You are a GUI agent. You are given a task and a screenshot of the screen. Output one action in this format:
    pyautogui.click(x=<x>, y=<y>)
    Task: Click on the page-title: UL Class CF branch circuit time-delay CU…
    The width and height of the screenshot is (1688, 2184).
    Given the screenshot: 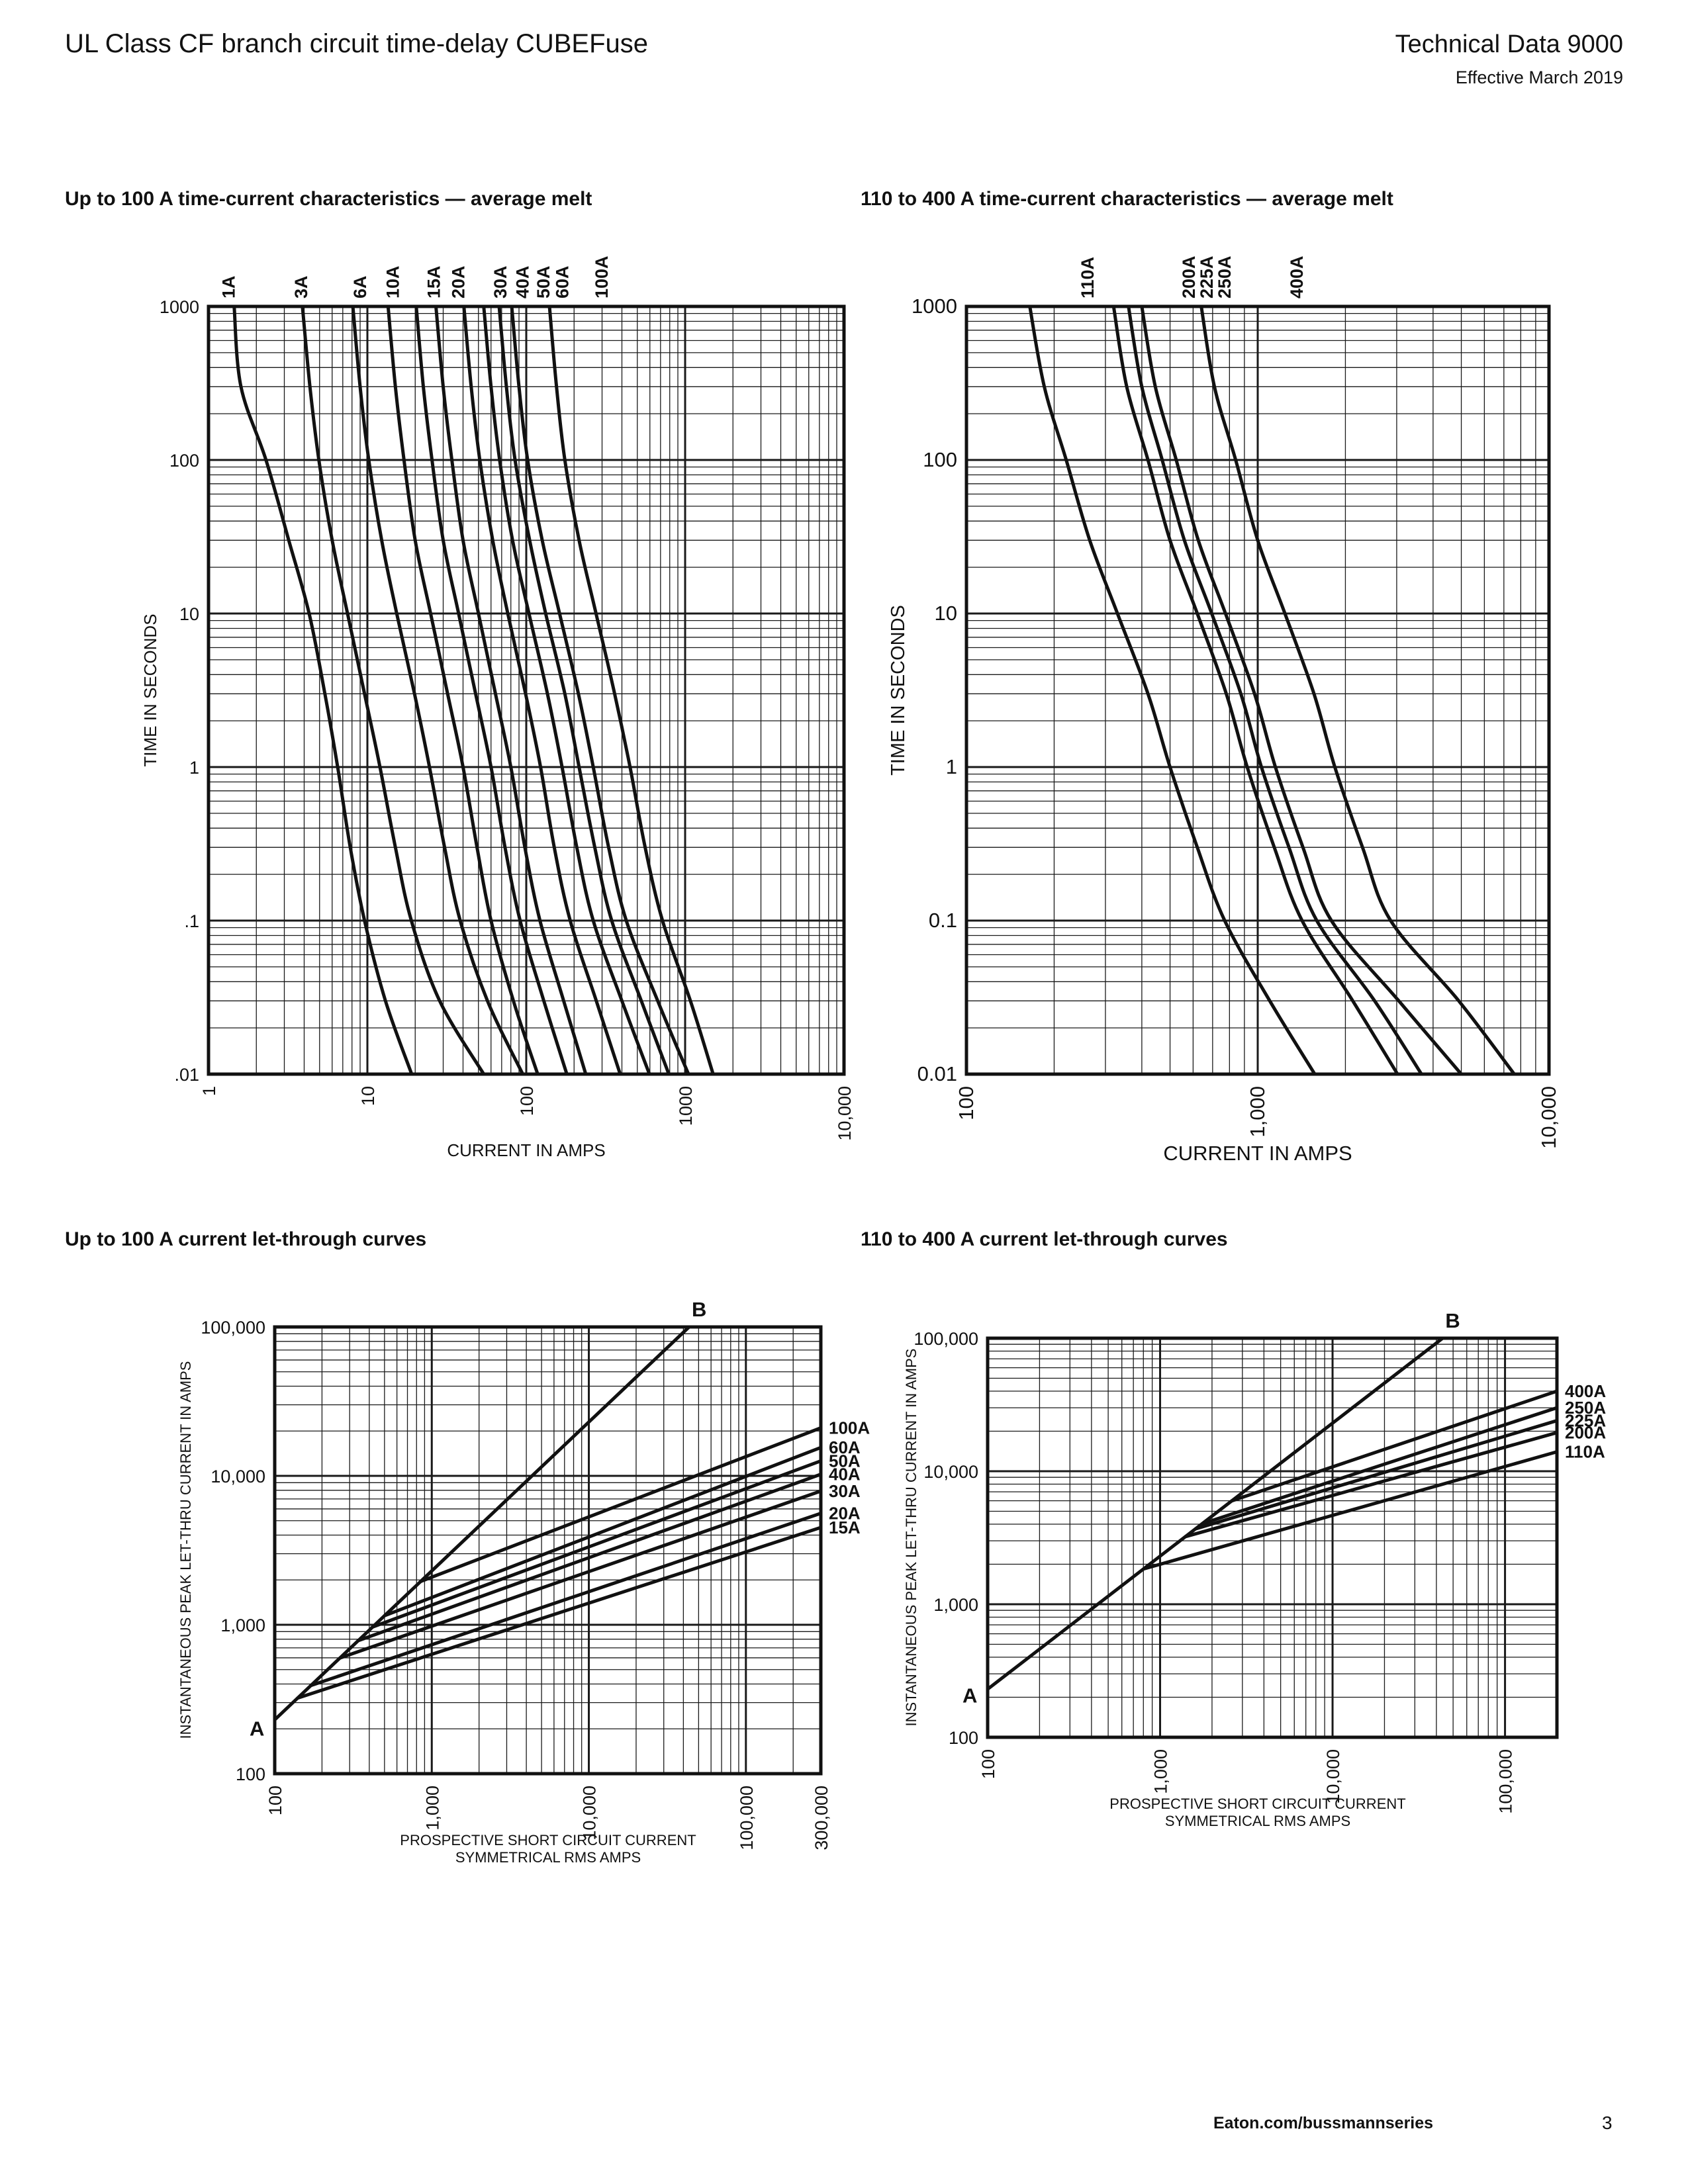 What is the action you would take?
    pyautogui.click(x=356, y=43)
    